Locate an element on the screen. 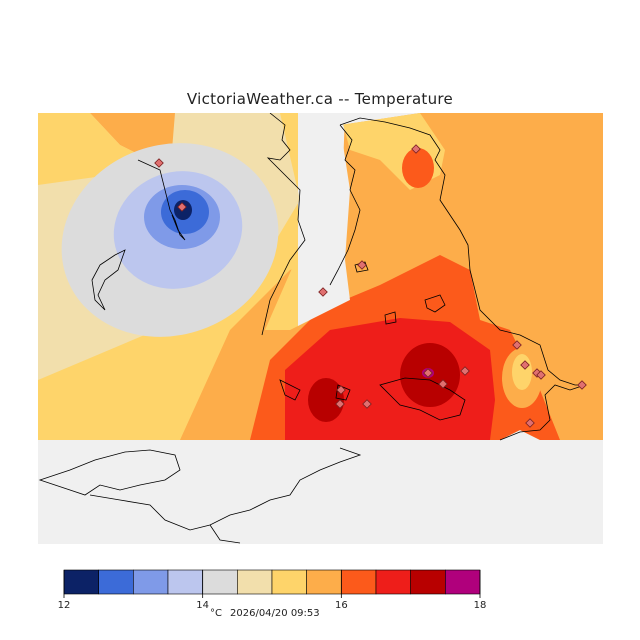  legend-tick-label: 16 is located at coordinates (341, 605).